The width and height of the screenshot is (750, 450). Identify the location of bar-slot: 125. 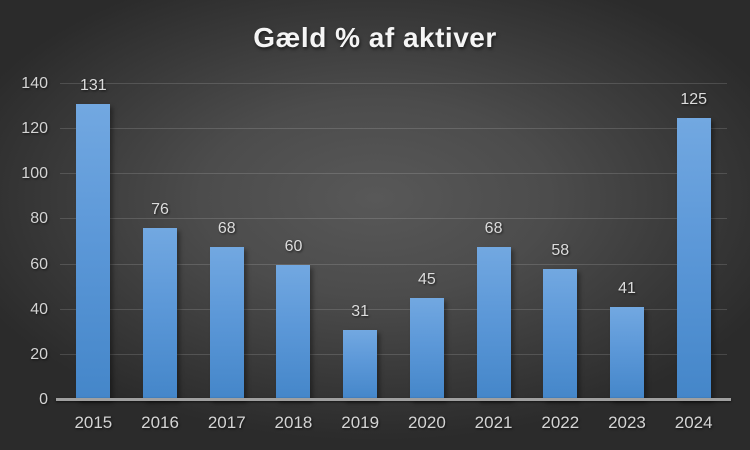
(693, 242).